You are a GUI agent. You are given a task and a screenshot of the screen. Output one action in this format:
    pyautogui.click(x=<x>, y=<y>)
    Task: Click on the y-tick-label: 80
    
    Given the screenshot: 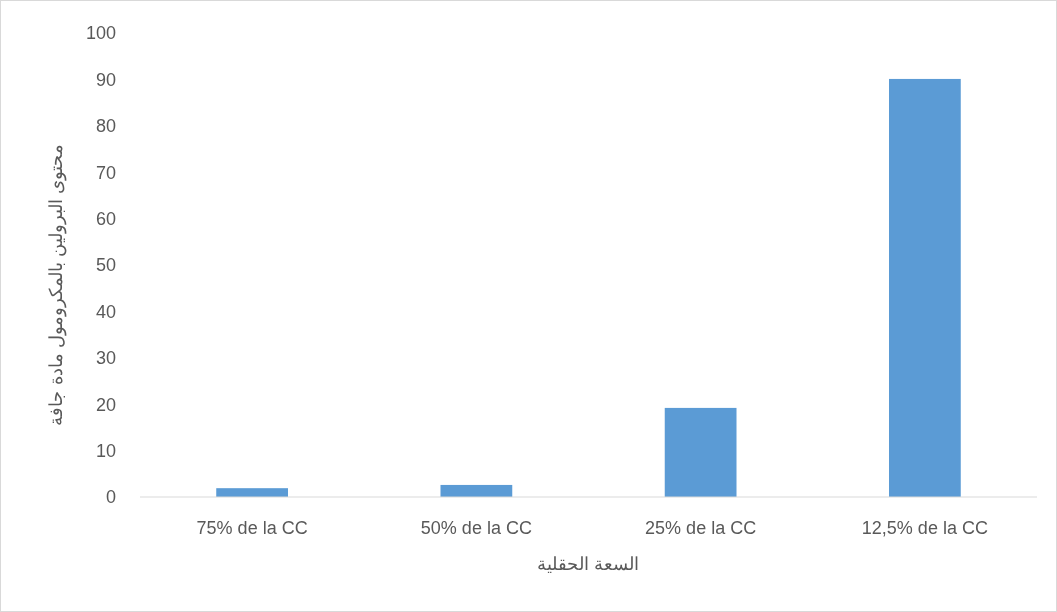 What is the action you would take?
    pyautogui.click(x=105, y=126)
    